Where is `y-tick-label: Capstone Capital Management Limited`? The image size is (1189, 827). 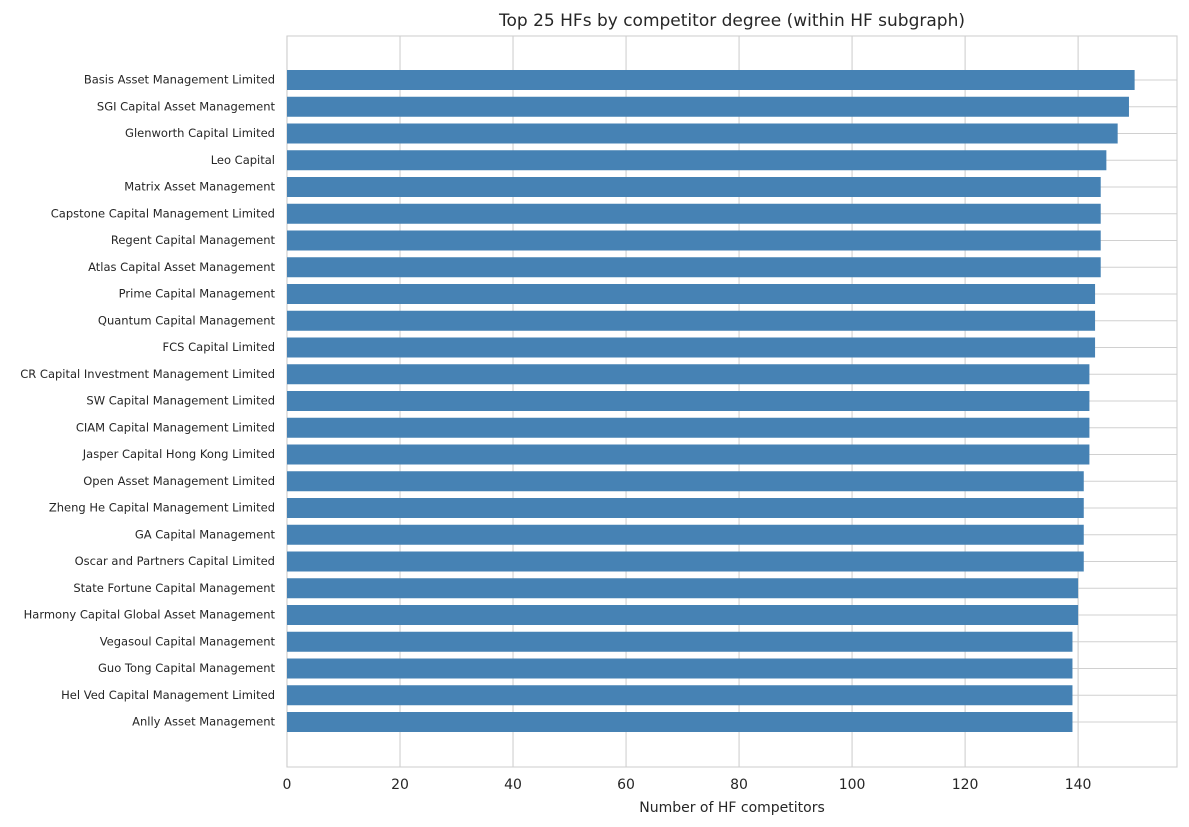
y-tick-label: Capstone Capital Management Limited is located at coordinates (163, 213).